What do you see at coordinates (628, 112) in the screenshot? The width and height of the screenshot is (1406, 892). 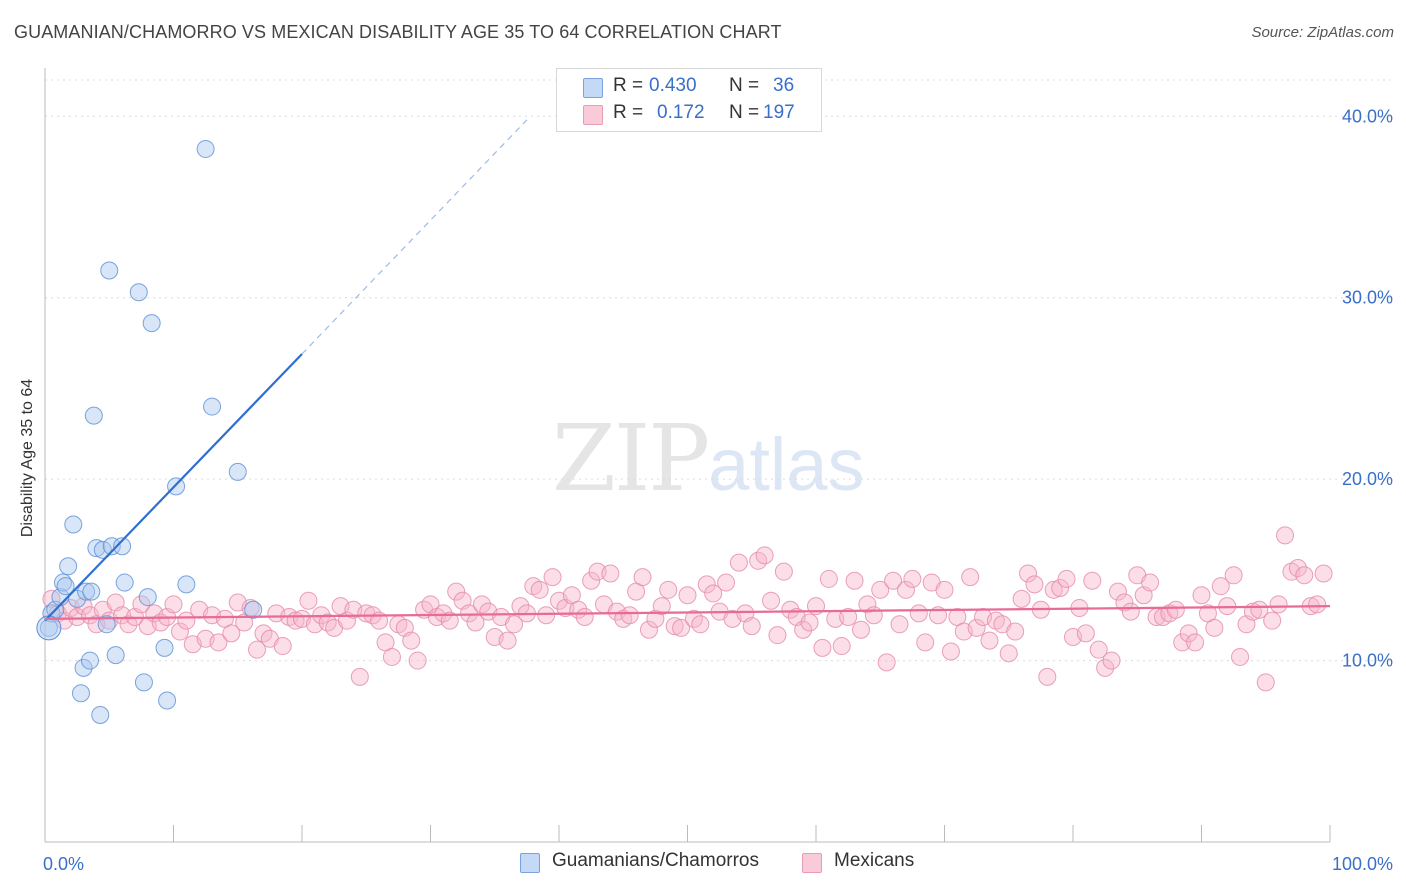 I see `legend-r-label: R =` at bounding box center [628, 112].